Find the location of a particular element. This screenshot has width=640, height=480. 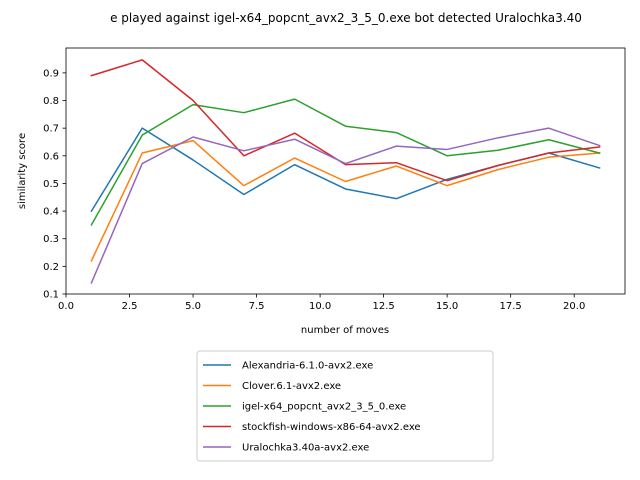

y-axis-ticks: 0.1 0.2 0.3 0.4 0.5 0.6 0.7 0.8 0.9 is located at coordinates (54, 184).